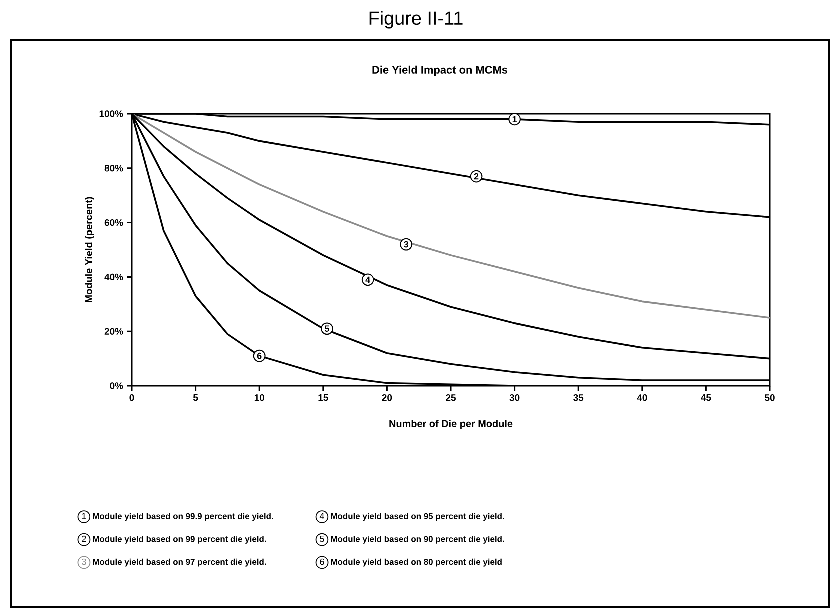 This screenshot has width=832, height=611. Describe the element at coordinates (84, 516) in the screenshot. I see `text: 1` at that location.